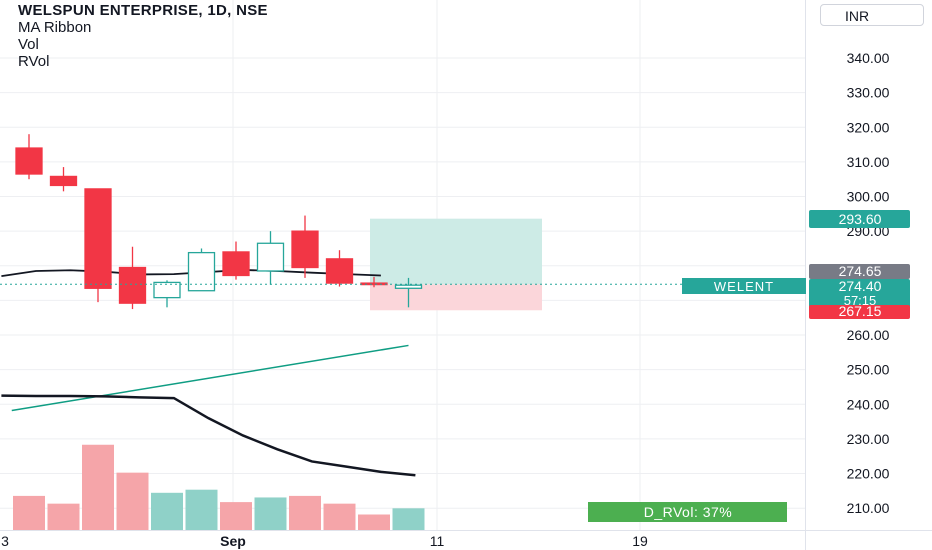 The width and height of the screenshot is (932, 550). What do you see at coordinates (55, 27) in the screenshot?
I see `legend-ma-ribbon: MA Ribbon` at bounding box center [55, 27].